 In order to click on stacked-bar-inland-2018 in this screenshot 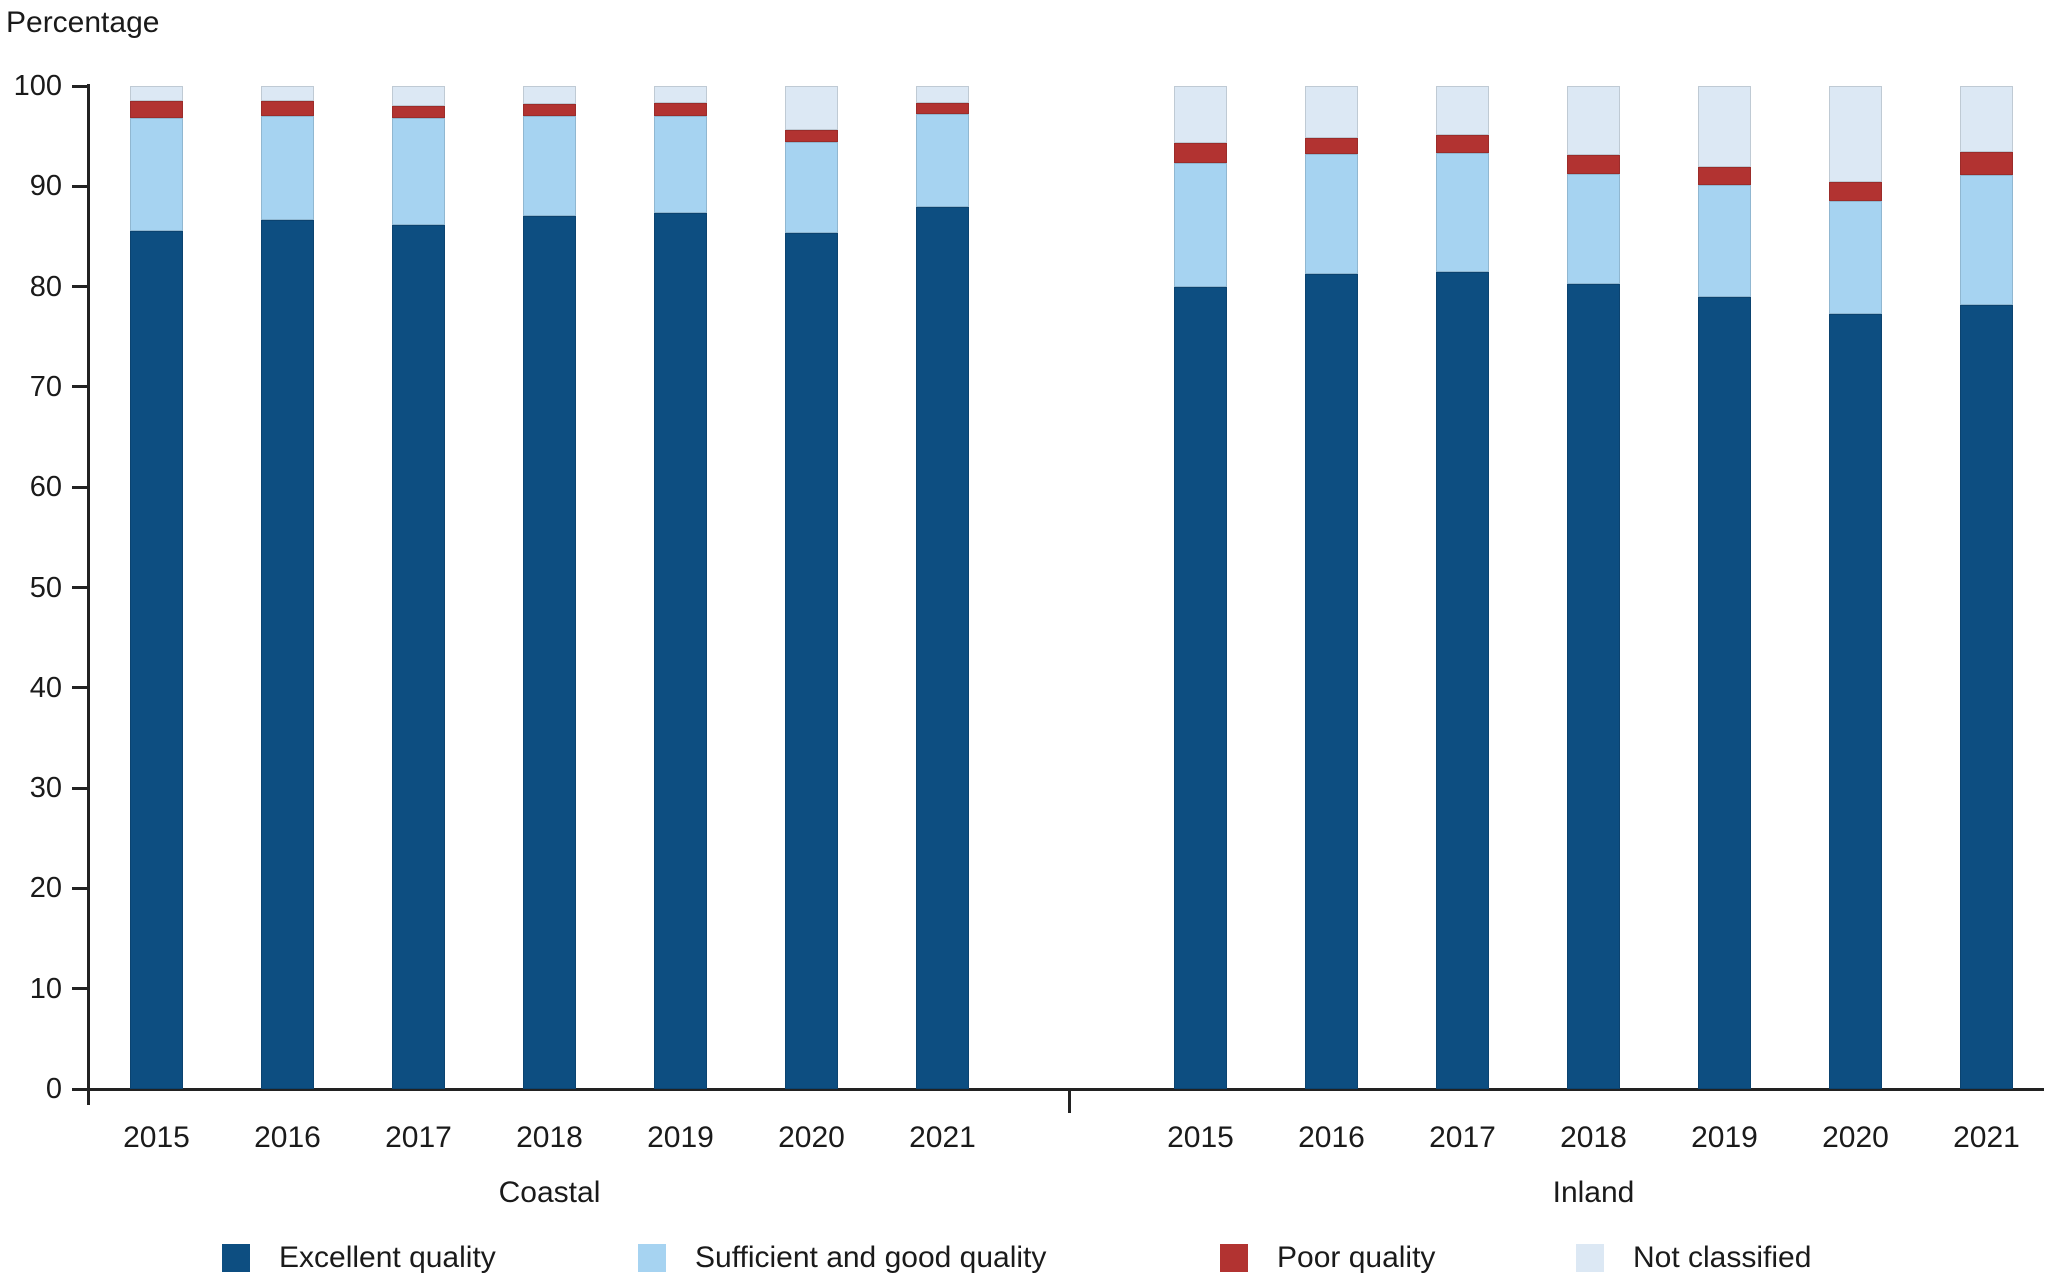, I will do `click(1593, 587)`.